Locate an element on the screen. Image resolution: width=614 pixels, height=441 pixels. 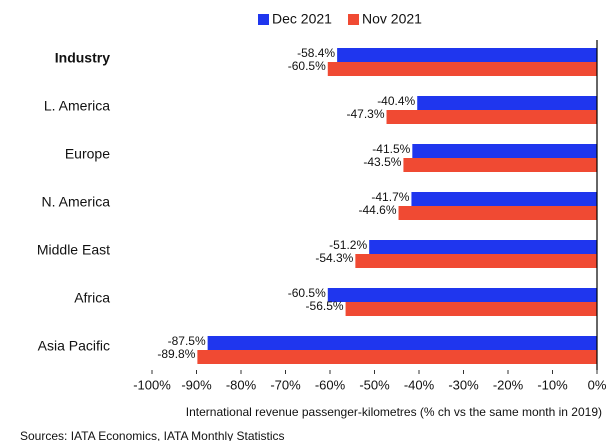
value-label: -58.4% is located at coordinates (316, 53).